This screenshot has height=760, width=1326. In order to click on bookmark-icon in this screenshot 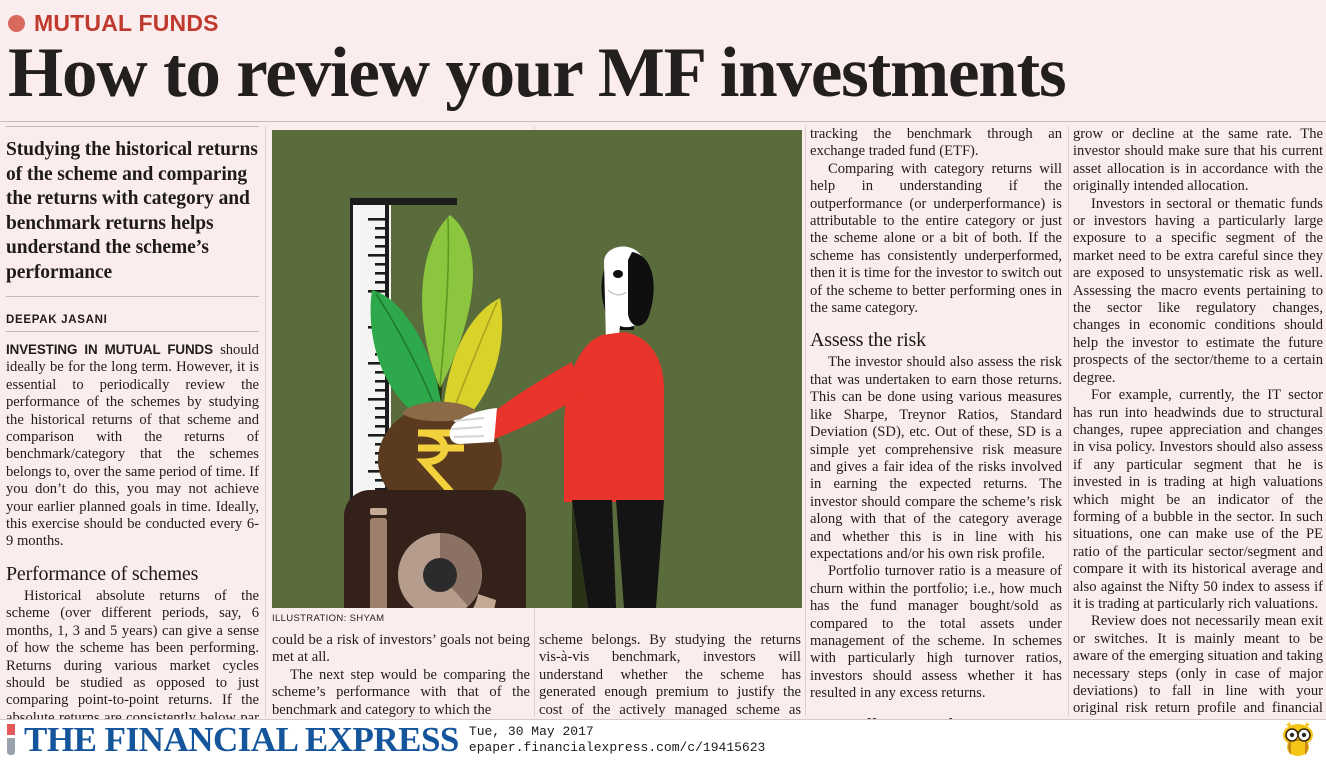, I will do `click(11, 740)`.